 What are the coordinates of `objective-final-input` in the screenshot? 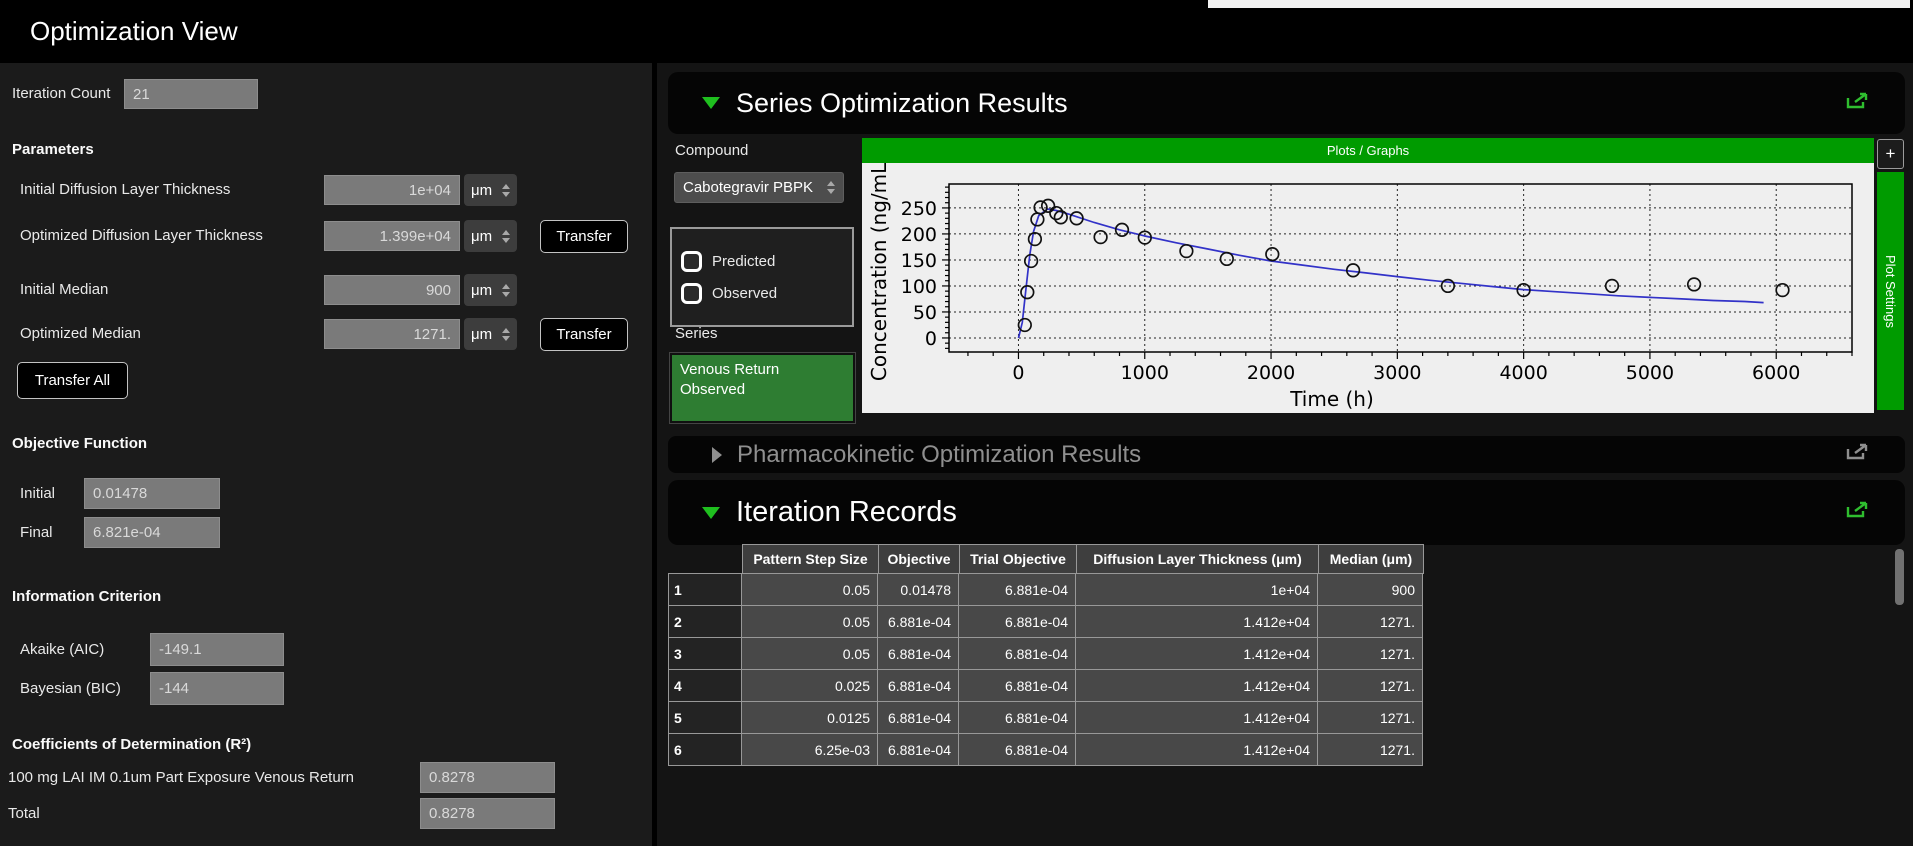 It's located at (152, 532).